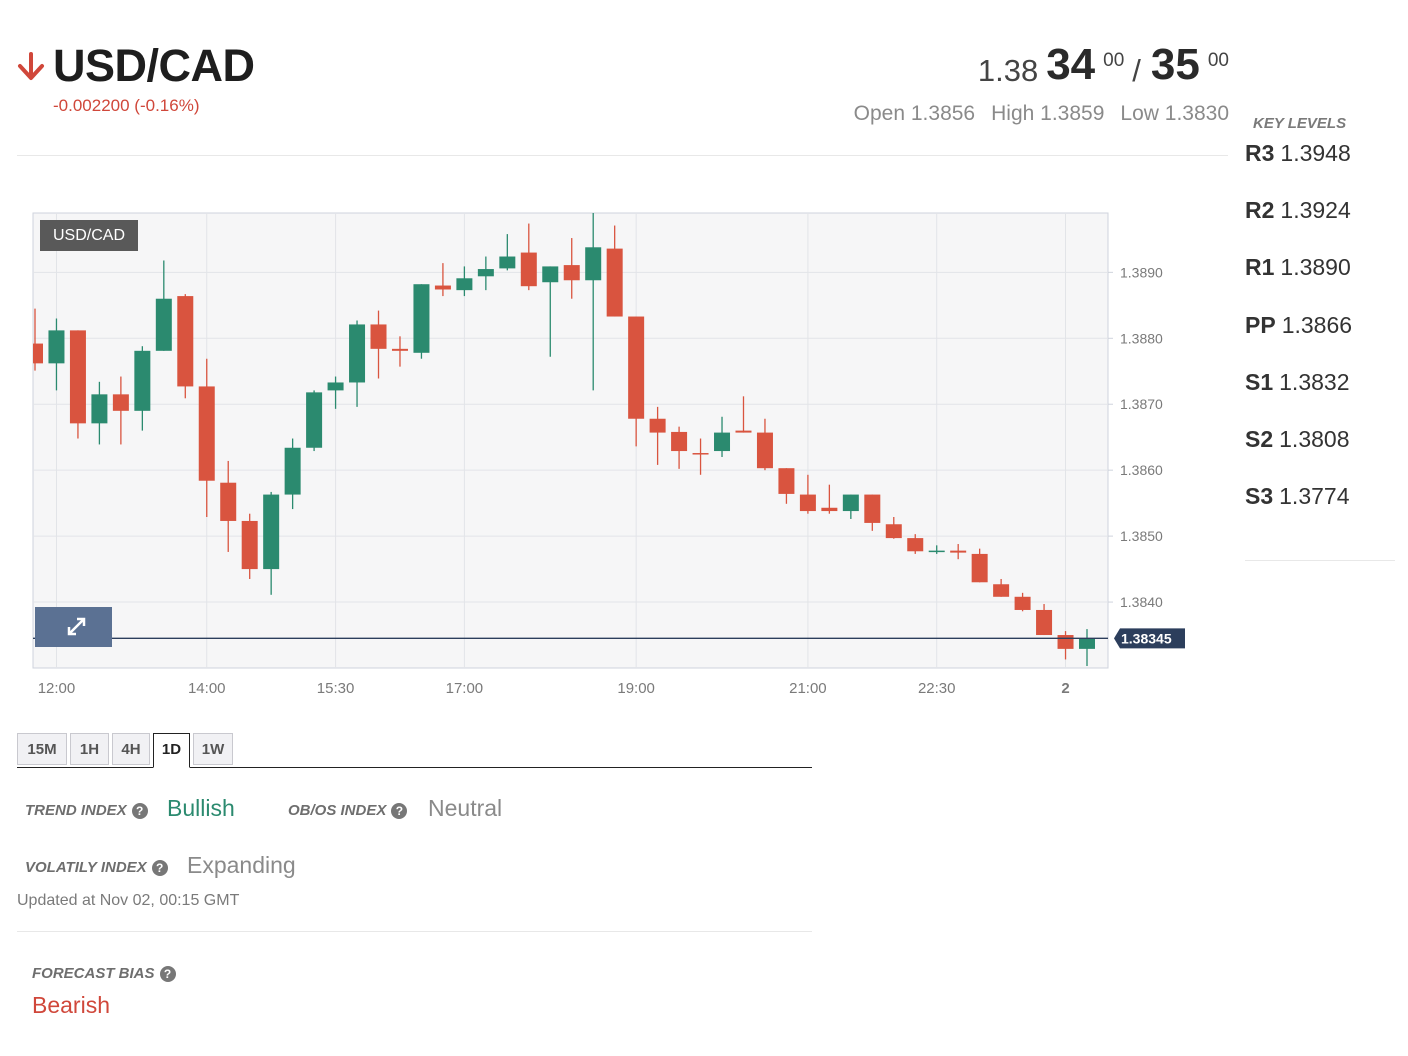 Image resolution: width=1408 pixels, height=1056 pixels. What do you see at coordinates (465, 688) in the screenshot?
I see `x-tick-label: 17:00` at bounding box center [465, 688].